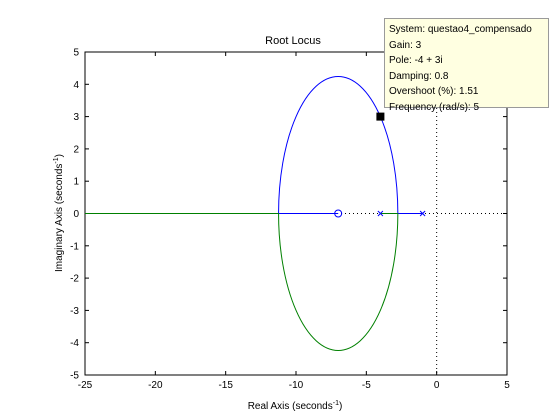 This screenshot has height=420, width=560. Describe the element at coordinates (225, 385) in the screenshot. I see `x-tick-label: -15` at that location.